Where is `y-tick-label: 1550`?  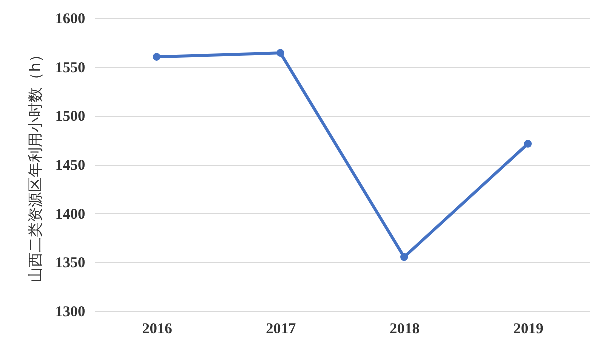 y-tick-label: 1550 is located at coordinates (71, 68).